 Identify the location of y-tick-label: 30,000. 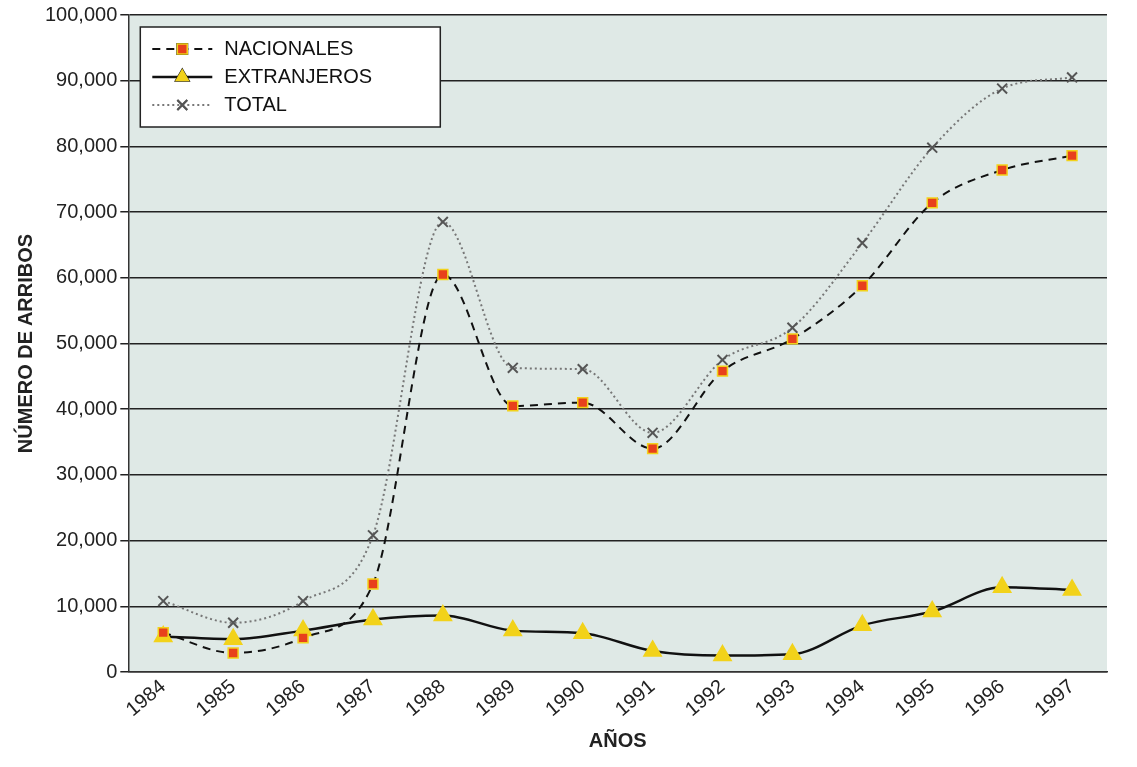
(87, 473).